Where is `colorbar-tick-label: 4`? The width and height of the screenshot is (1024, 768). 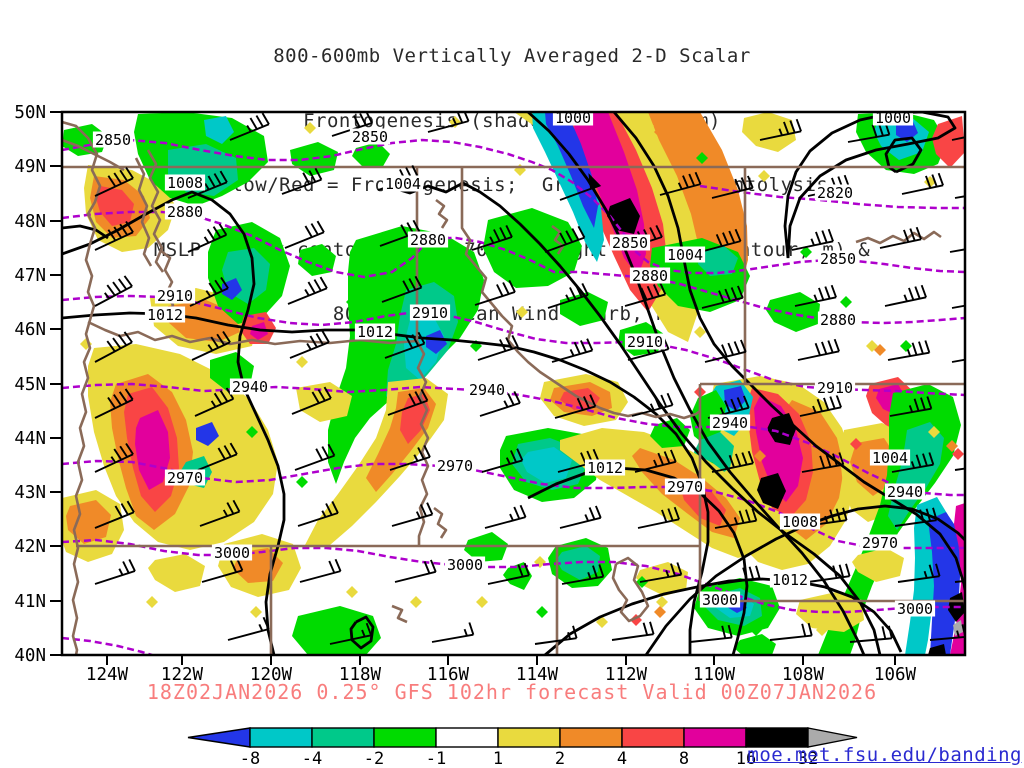
colorbar-tick-label: 4 is located at coordinates (622, 758).